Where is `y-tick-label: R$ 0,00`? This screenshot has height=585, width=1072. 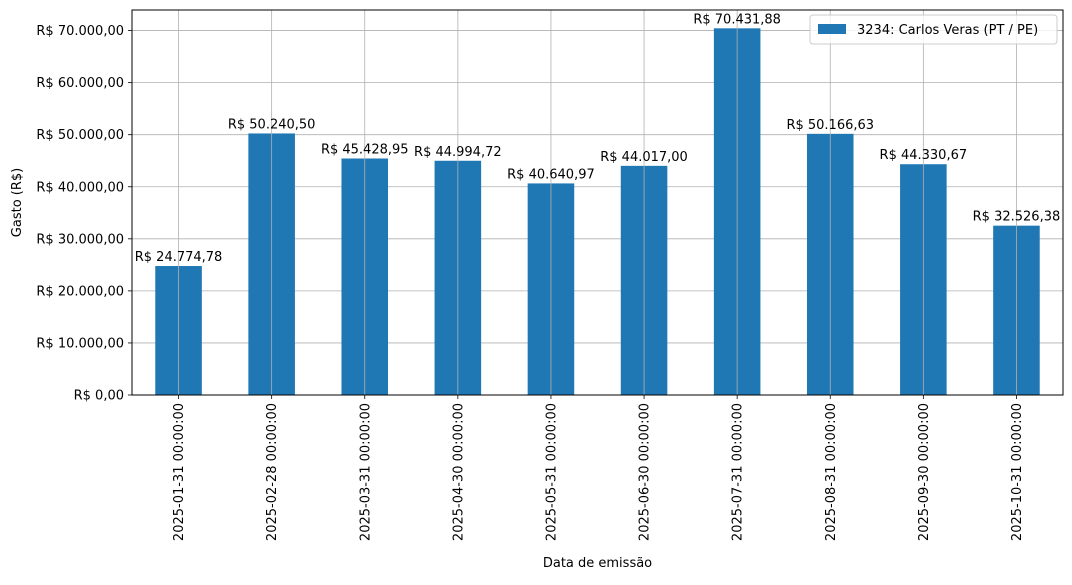
y-tick-label: R$ 0,00 is located at coordinates (99, 396).